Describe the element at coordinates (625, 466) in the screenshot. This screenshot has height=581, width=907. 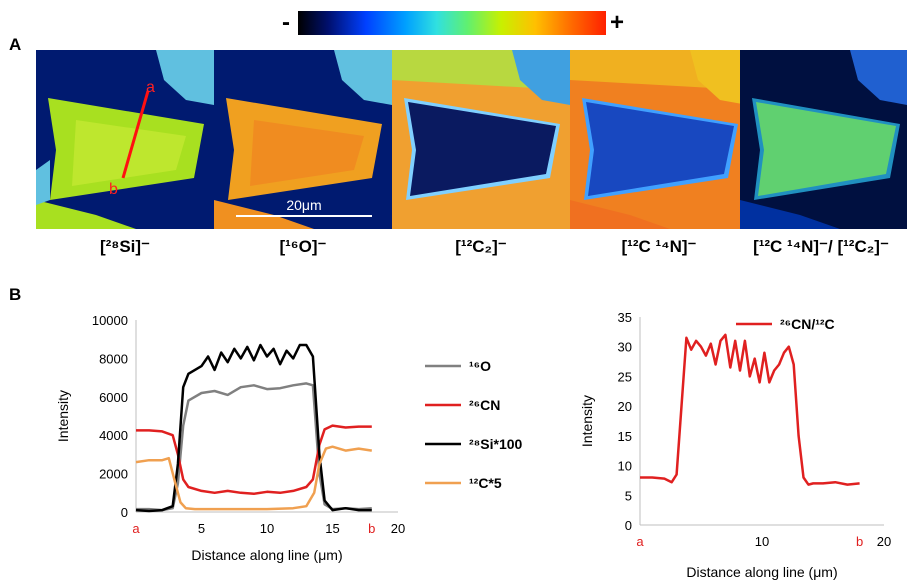
I see `y-tick-label: 10` at that location.